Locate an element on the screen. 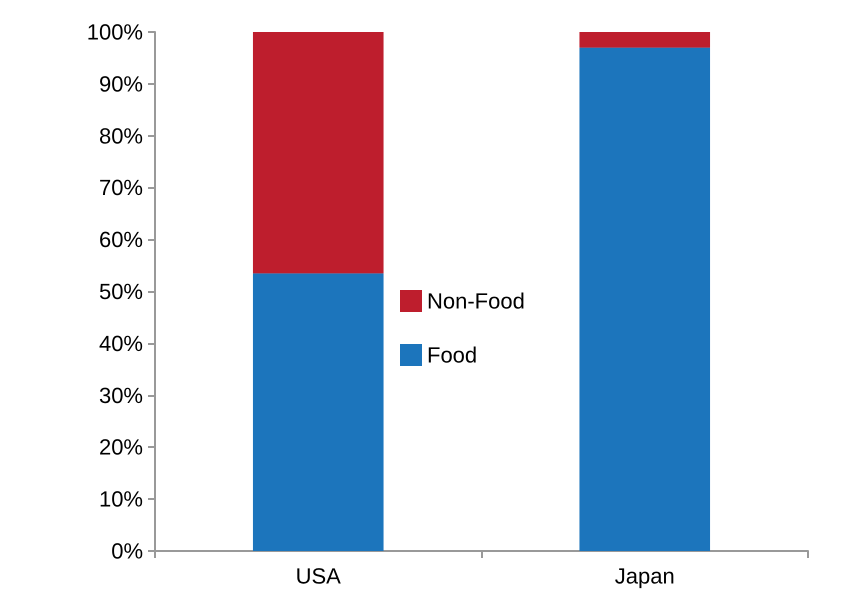  y-tick-label: 60% is located at coordinates (120, 239).